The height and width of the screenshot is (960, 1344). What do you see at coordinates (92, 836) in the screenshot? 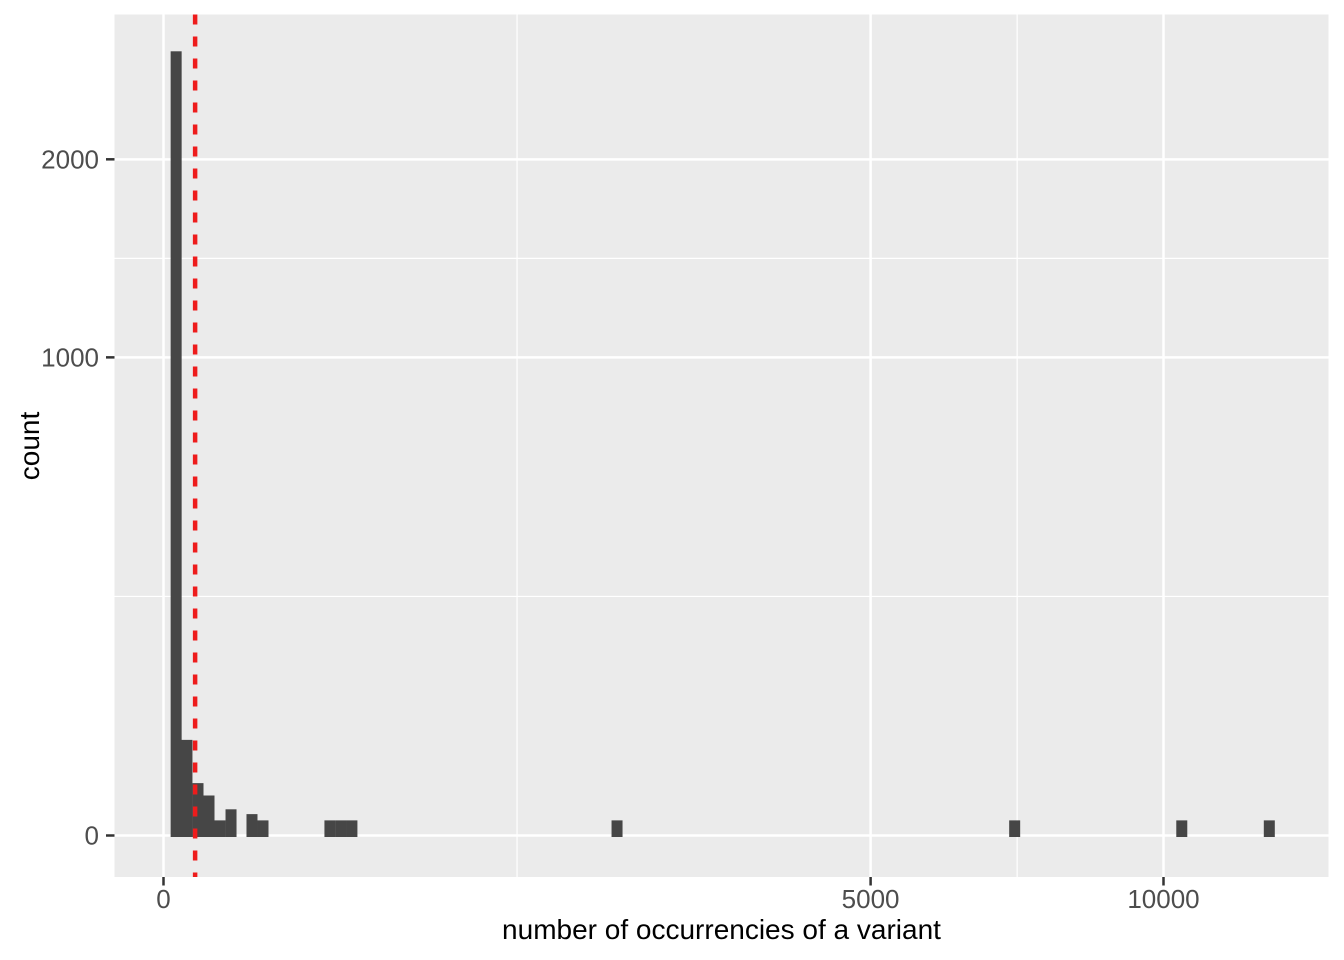
I see `y-tick-label: 0` at bounding box center [92, 836].